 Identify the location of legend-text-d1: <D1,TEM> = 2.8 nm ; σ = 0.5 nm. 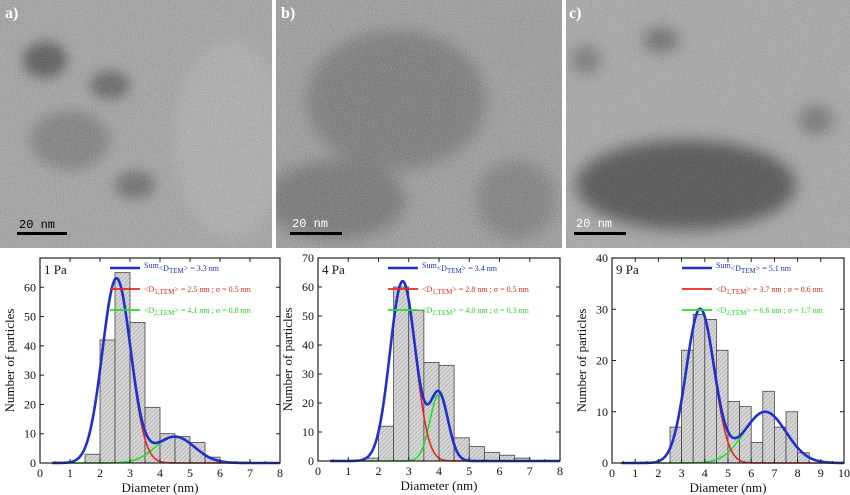
(476, 290).